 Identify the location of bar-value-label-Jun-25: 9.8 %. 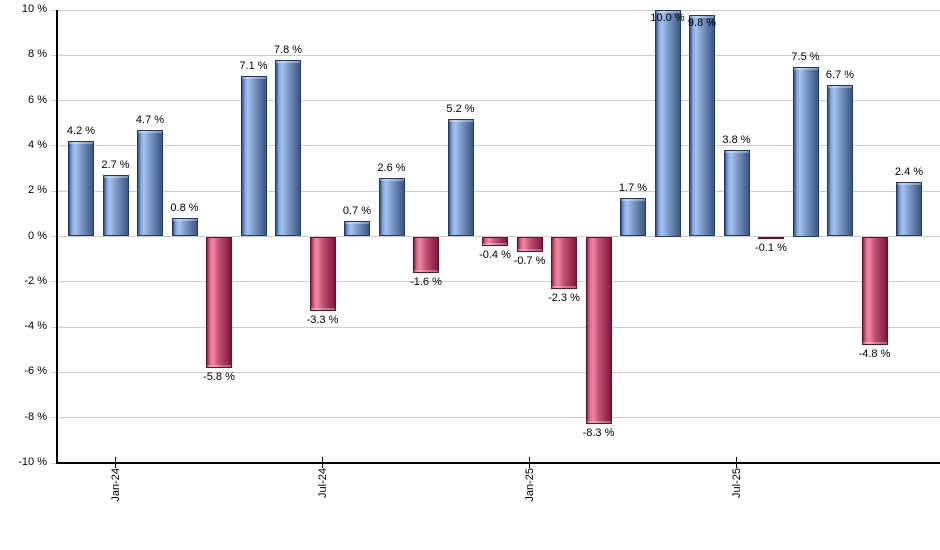
(702, 22).